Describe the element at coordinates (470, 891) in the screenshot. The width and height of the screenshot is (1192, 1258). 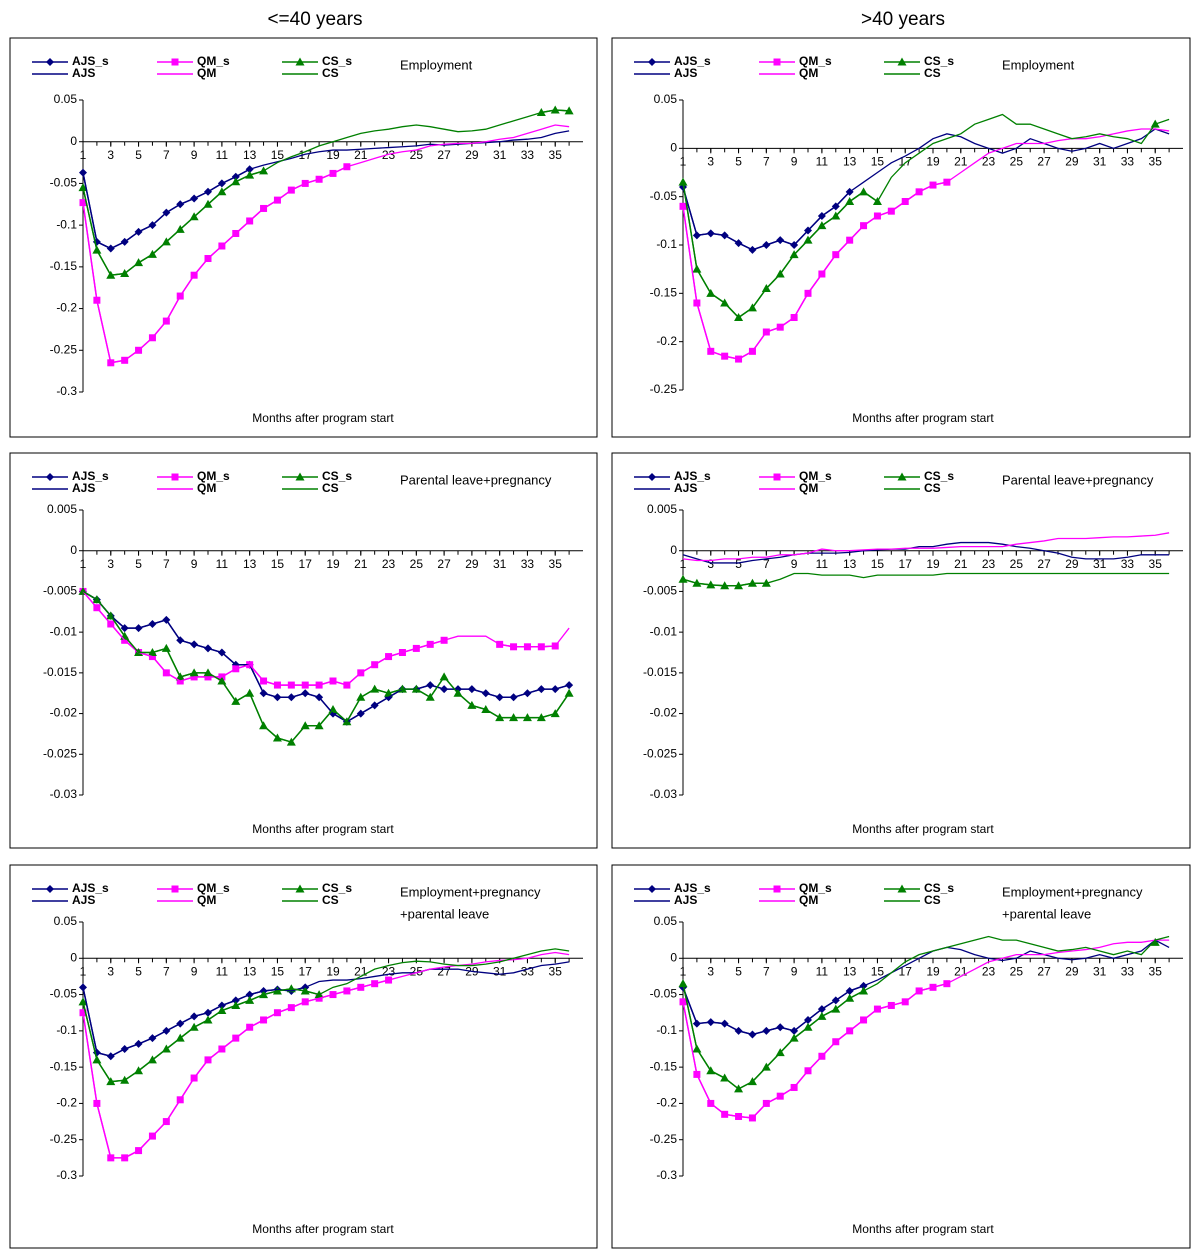
I see `chart-title: Employment+pregnancy` at that location.